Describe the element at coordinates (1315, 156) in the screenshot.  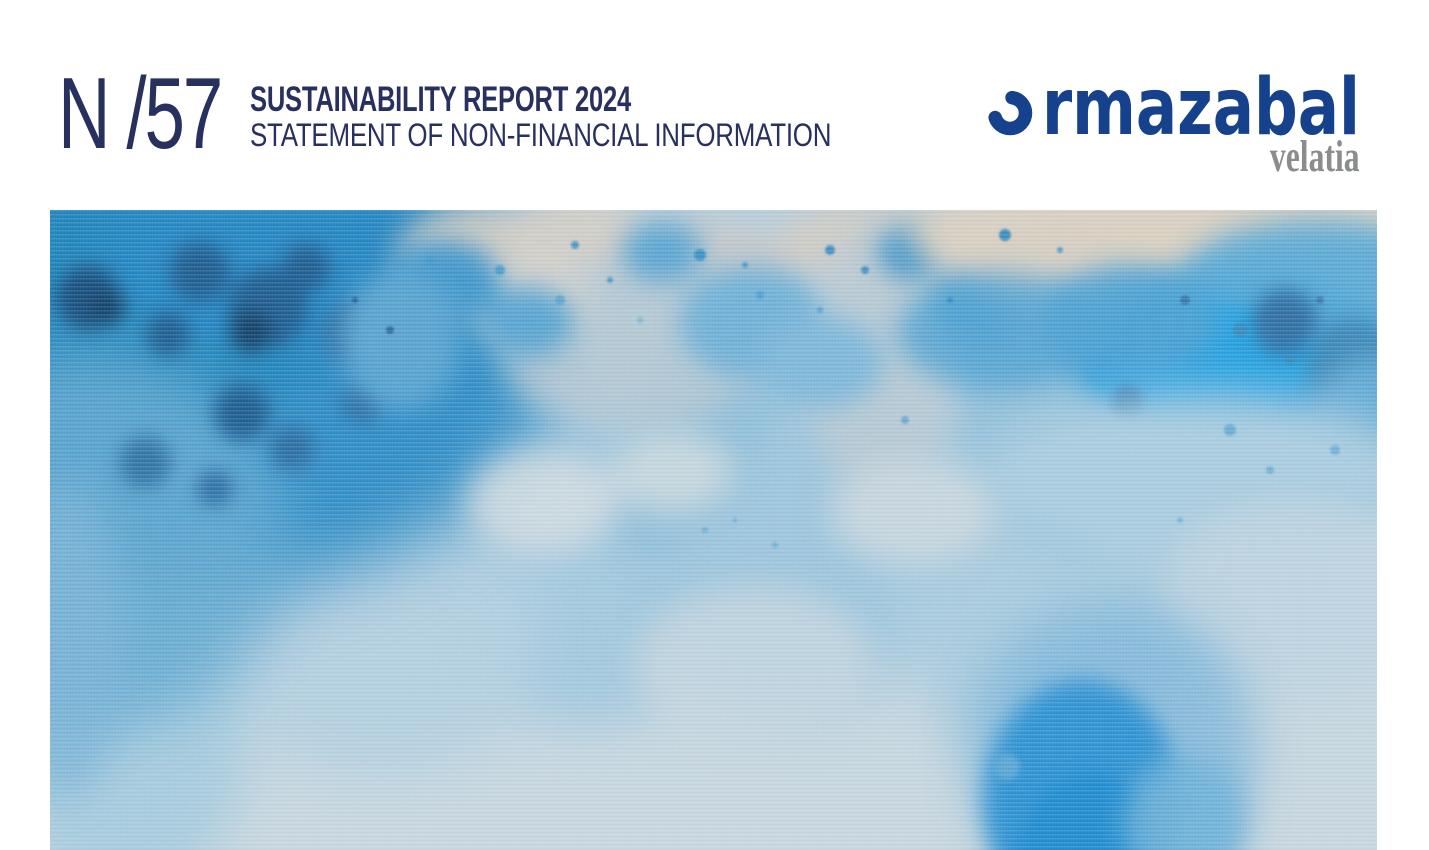
I see `sub-brand-wordmark: velatia` at that location.